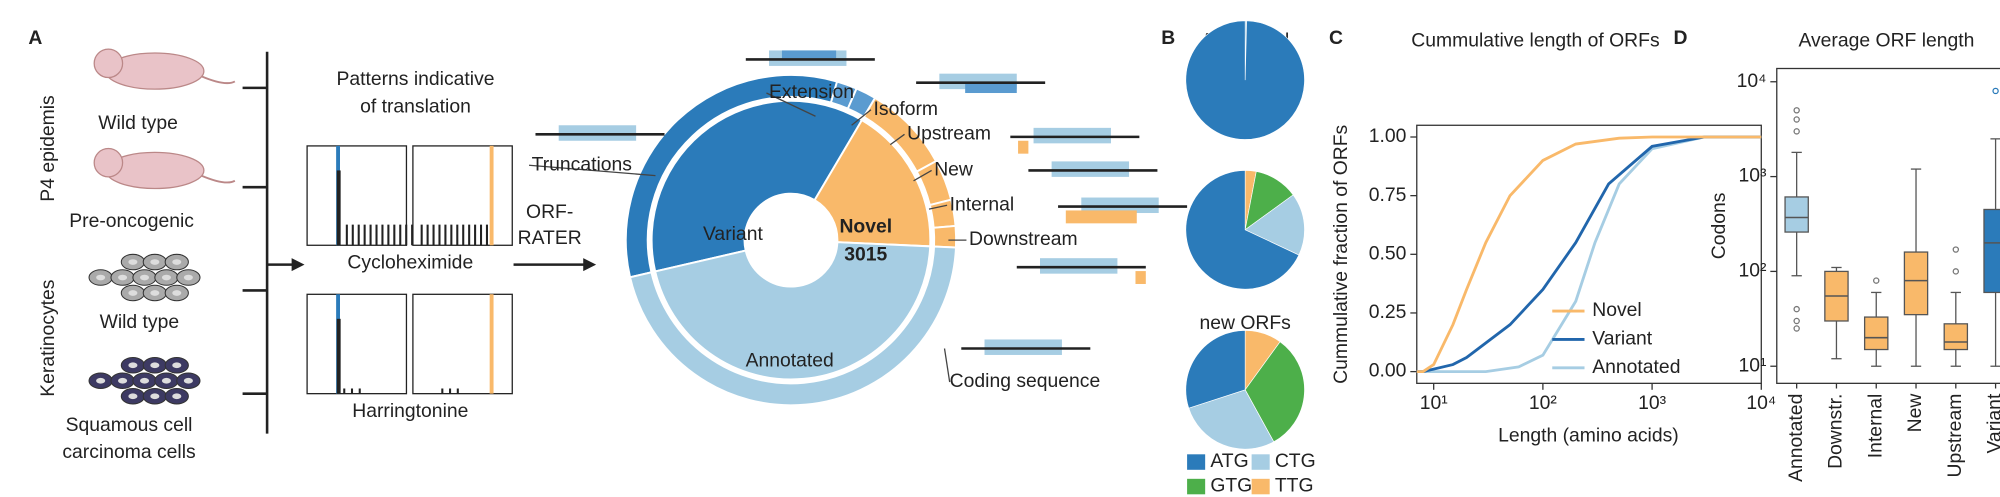 This screenshot has height=497, width=2000. Describe the element at coordinates (218, 80) in the screenshot. I see `mouse-tail` at that location.